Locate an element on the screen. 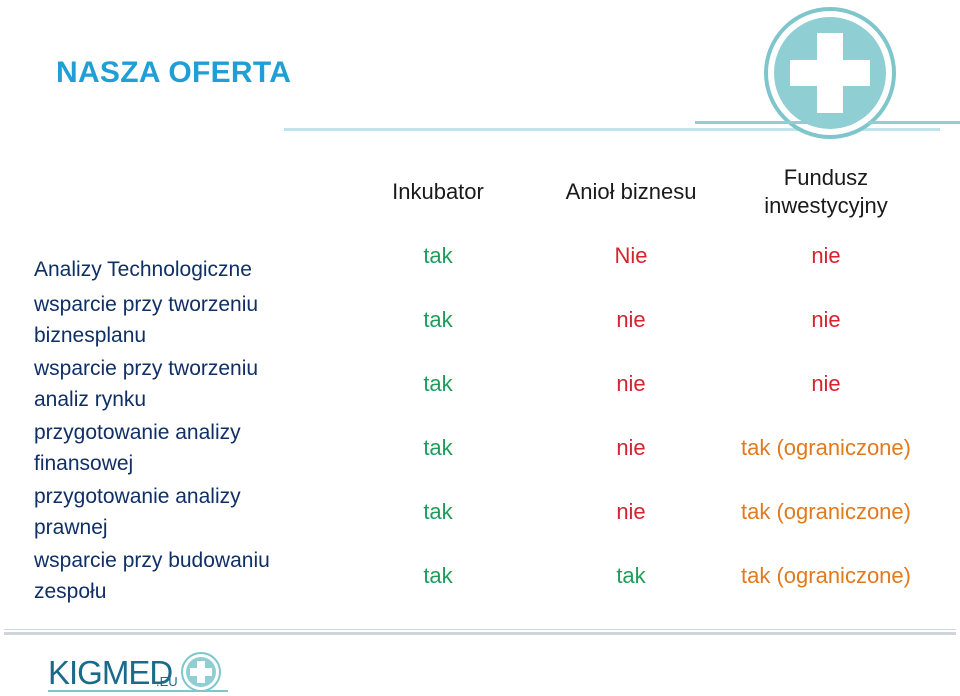 The image size is (960, 696). column-header-inkubator: Inkubator is located at coordinates (438, 191).